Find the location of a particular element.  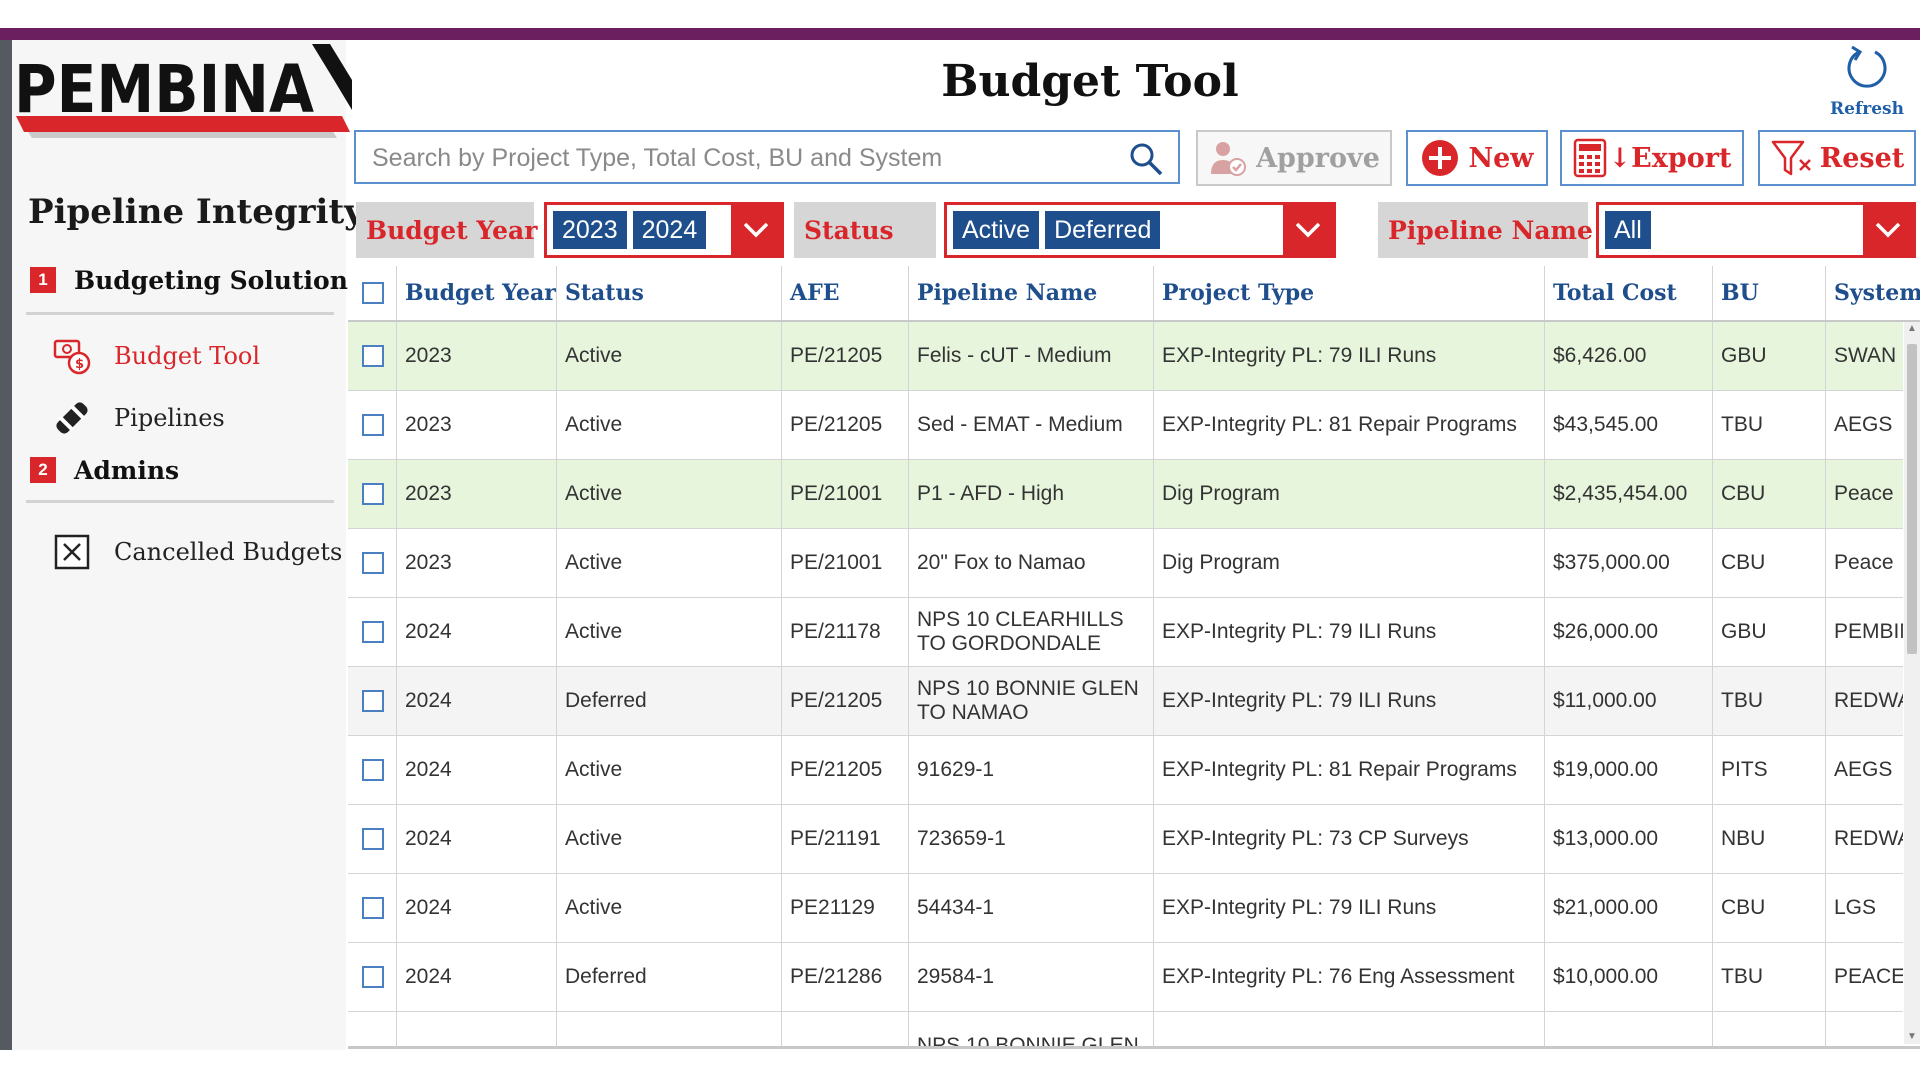

sidebar-item-budget-tool: $ Budget Tool is located at coordinates (156, 356).